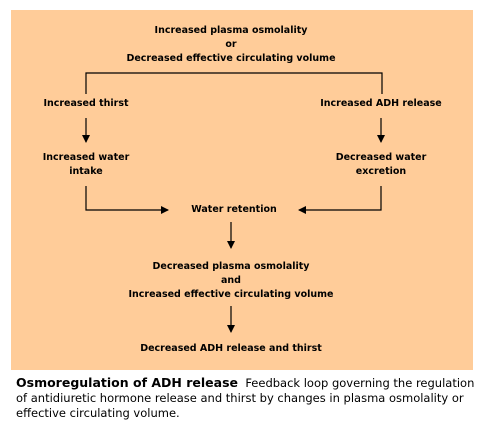 This screenshot has height=438, width=486. What do you see at coordinates (86, 103) in the screenshot?
I see `left-node-thirst: Increased thirst` at bounding box center [86, 103].